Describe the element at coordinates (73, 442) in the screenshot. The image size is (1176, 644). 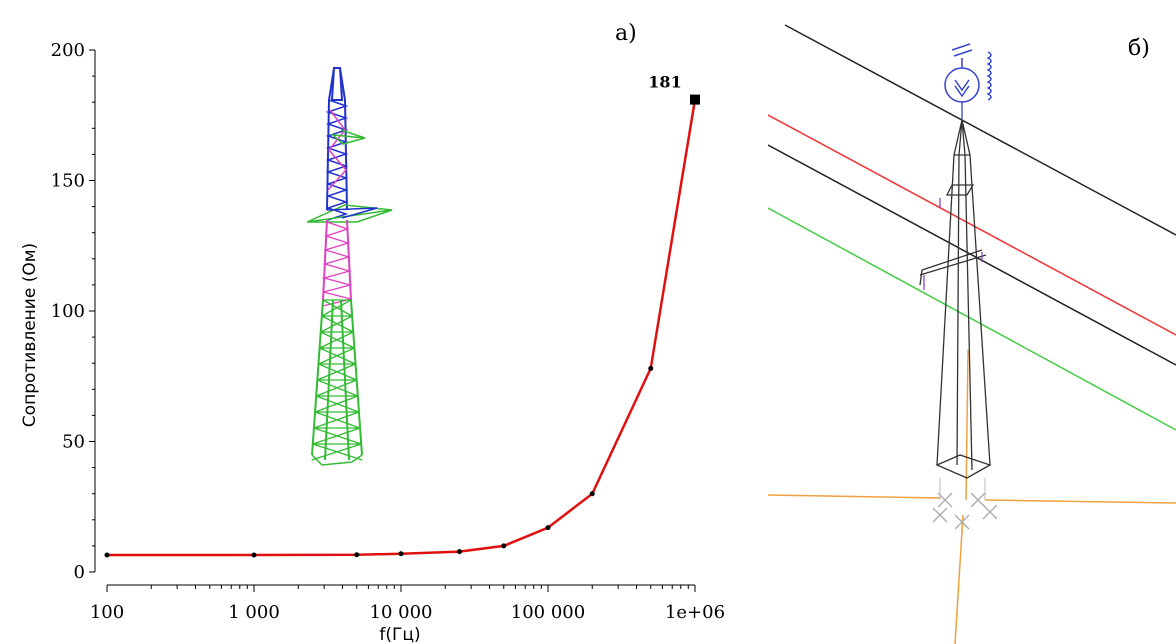
I see `y-tick-label: 50` at that location.